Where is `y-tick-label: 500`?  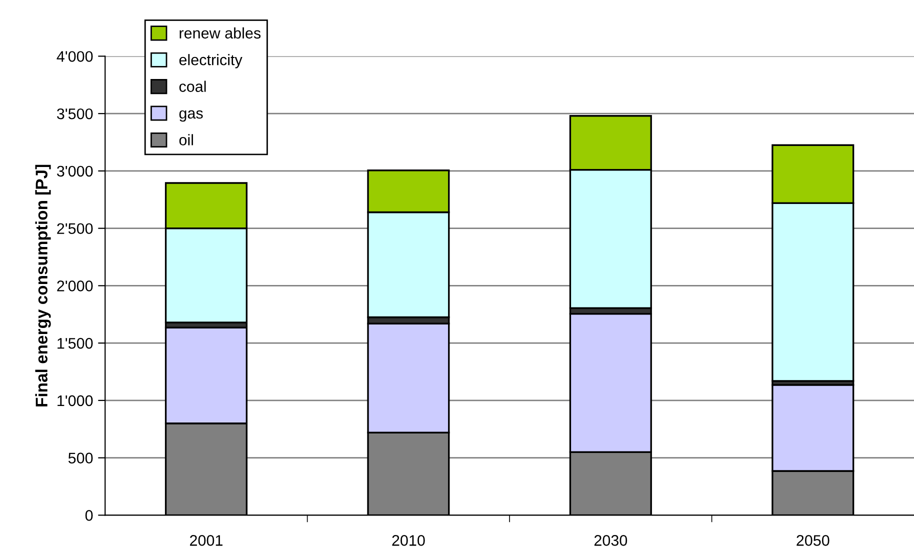 y-tick-label: 500 is located at coordinates (80, 458).